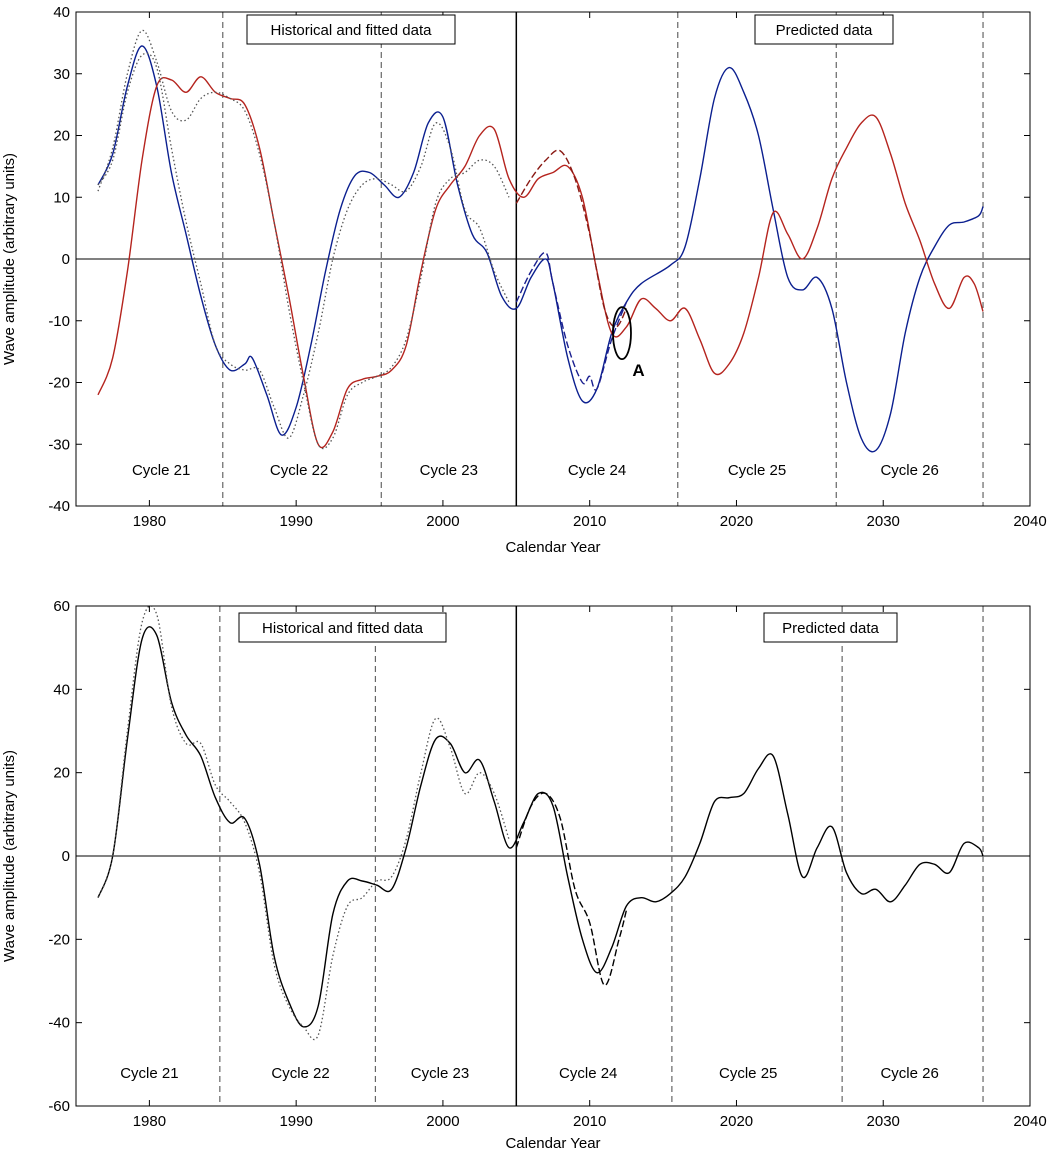 Image resolution: width=1050 pixels, height=1155 pixels. What do you see at coordinates (59, 444) in the screenshot?
I see `y-tick-label: -30` at bounding box center [59, 444].